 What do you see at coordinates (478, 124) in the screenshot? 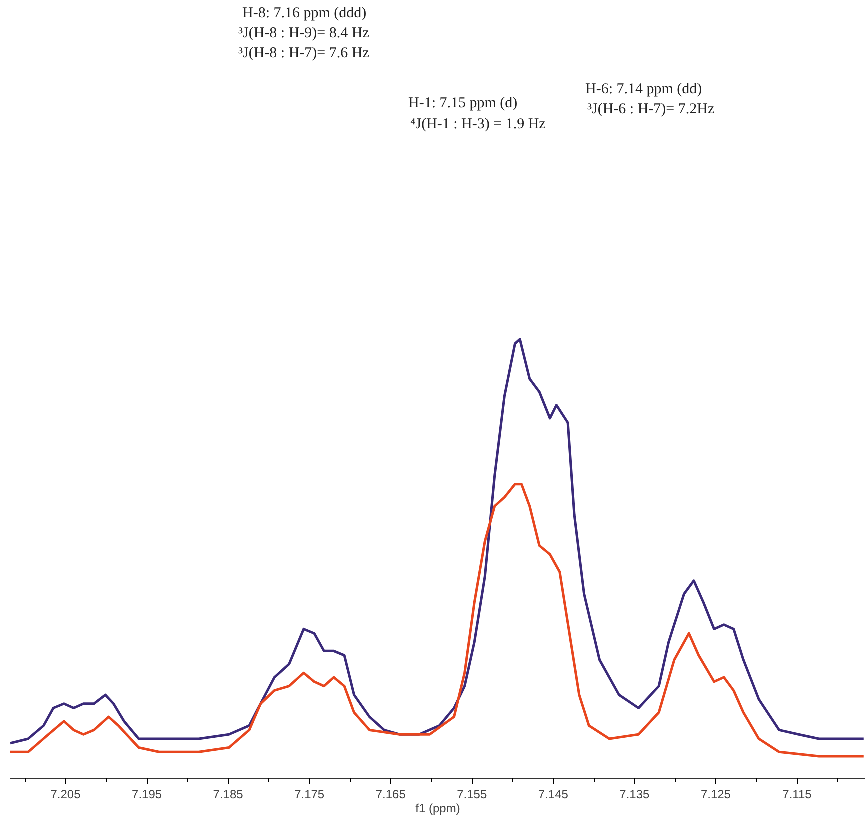
I see `text: ⁴J(H-1 : H-3) = 1.9 Hz` at bounding box center [478, 124].